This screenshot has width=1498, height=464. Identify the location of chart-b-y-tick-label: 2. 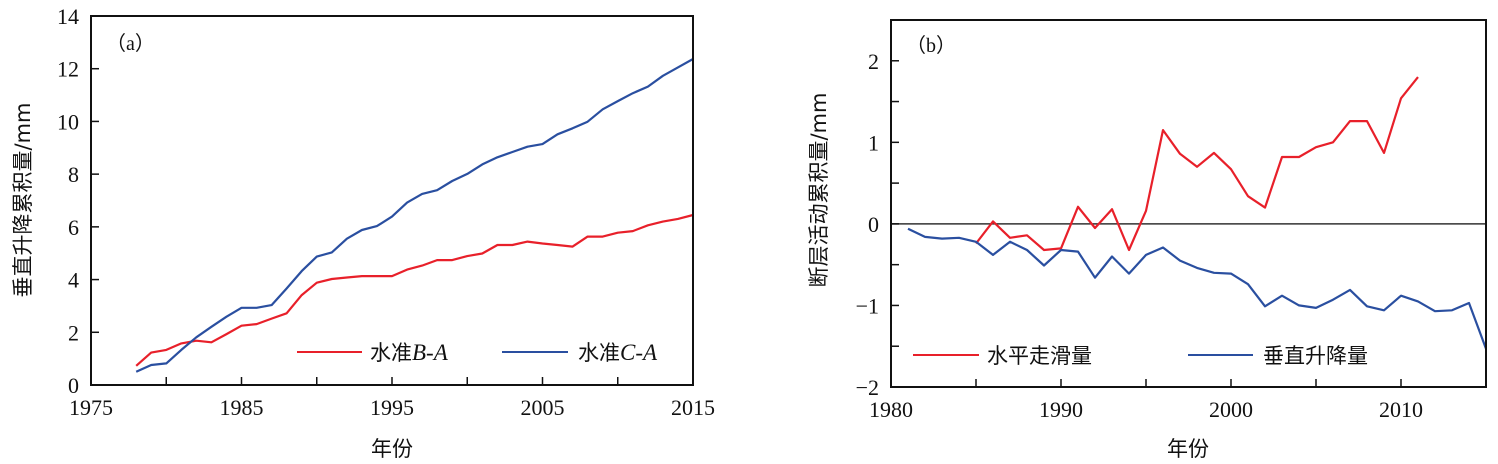
(873, 61).